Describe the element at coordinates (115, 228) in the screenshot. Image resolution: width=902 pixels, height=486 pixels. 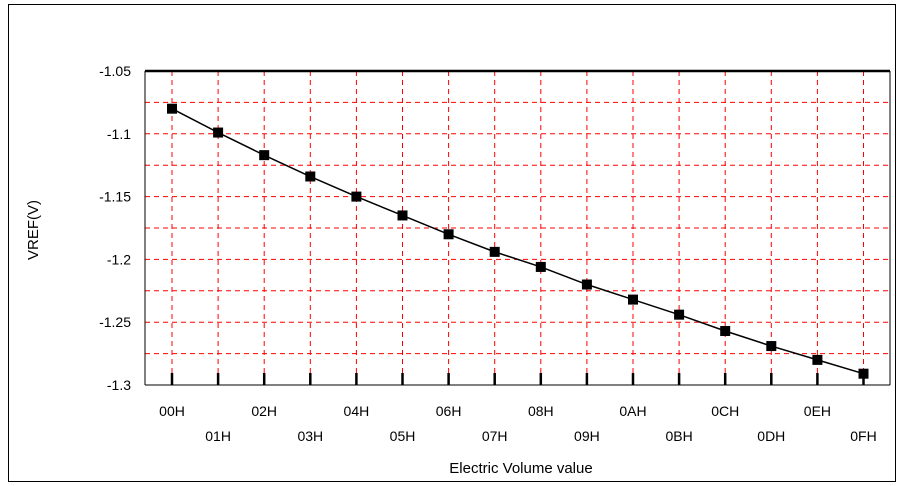
I see `y-axis-ticks: -1.05 -1.1 -1.15 -1.2 -1.25 -1.3` at that location.